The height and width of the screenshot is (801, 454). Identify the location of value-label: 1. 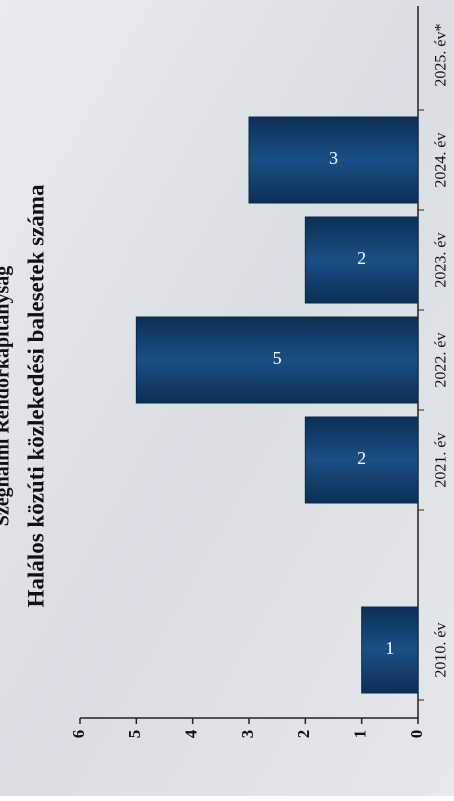
(389, 648).